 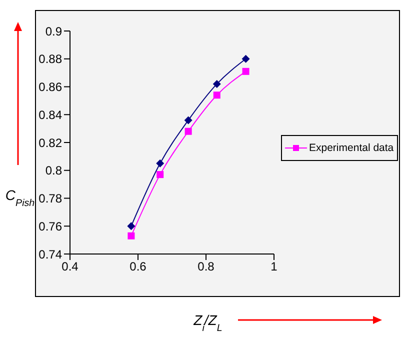 What do you see at coordinates (207, 323) in the screenshot?
I see `x-axis-title: Z$_{i}$/Z$_{L}$` at bounding box center [207, 323].